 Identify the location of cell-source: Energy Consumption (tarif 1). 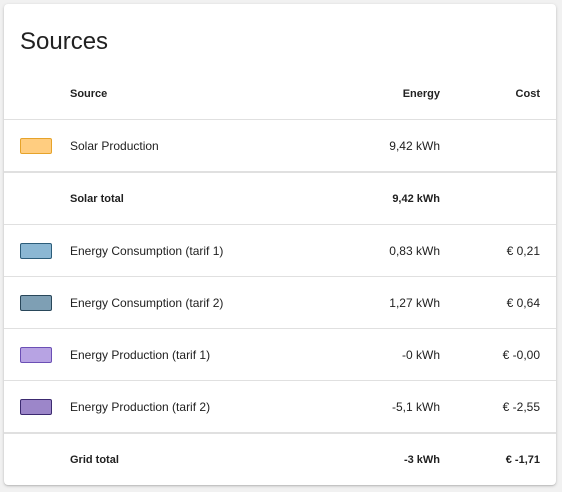
(185, 250).